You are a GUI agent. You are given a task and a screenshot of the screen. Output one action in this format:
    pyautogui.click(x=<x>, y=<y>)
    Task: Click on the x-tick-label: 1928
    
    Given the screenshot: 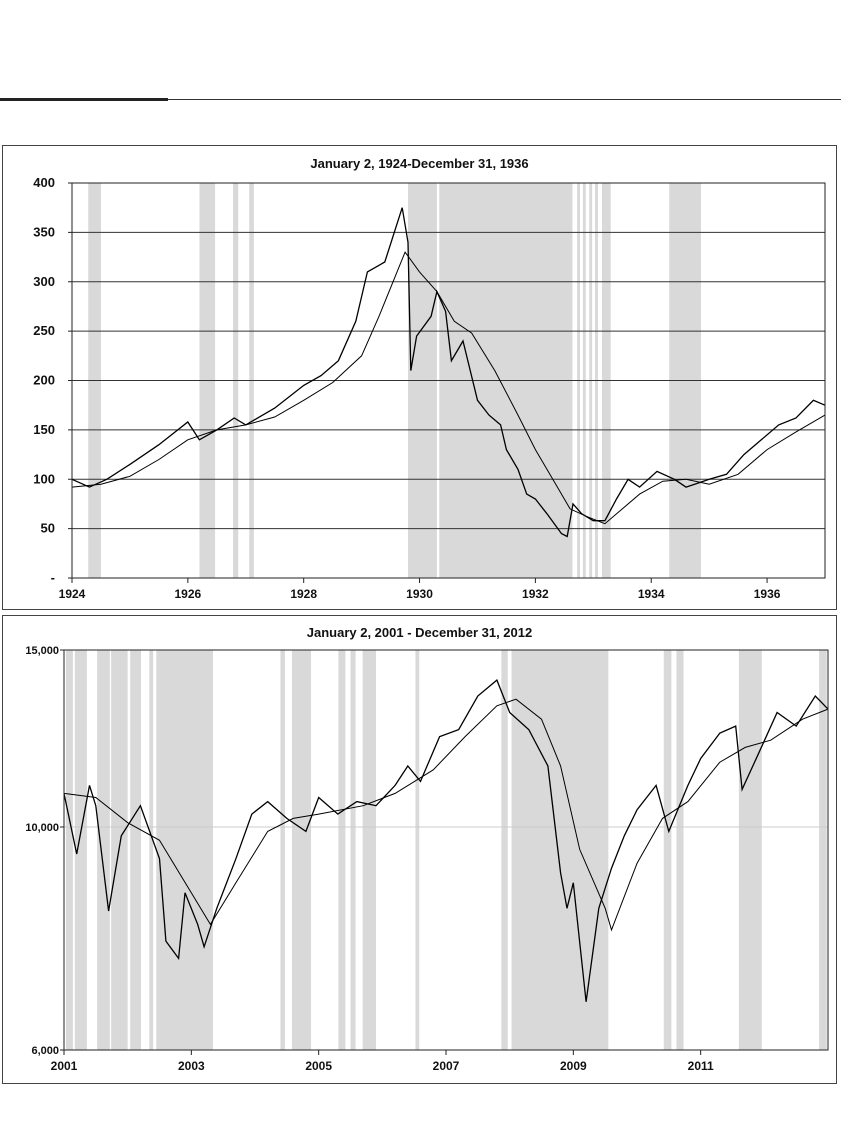 What is the action you would take?
    pyautogui.click(x=303, y=594)
    